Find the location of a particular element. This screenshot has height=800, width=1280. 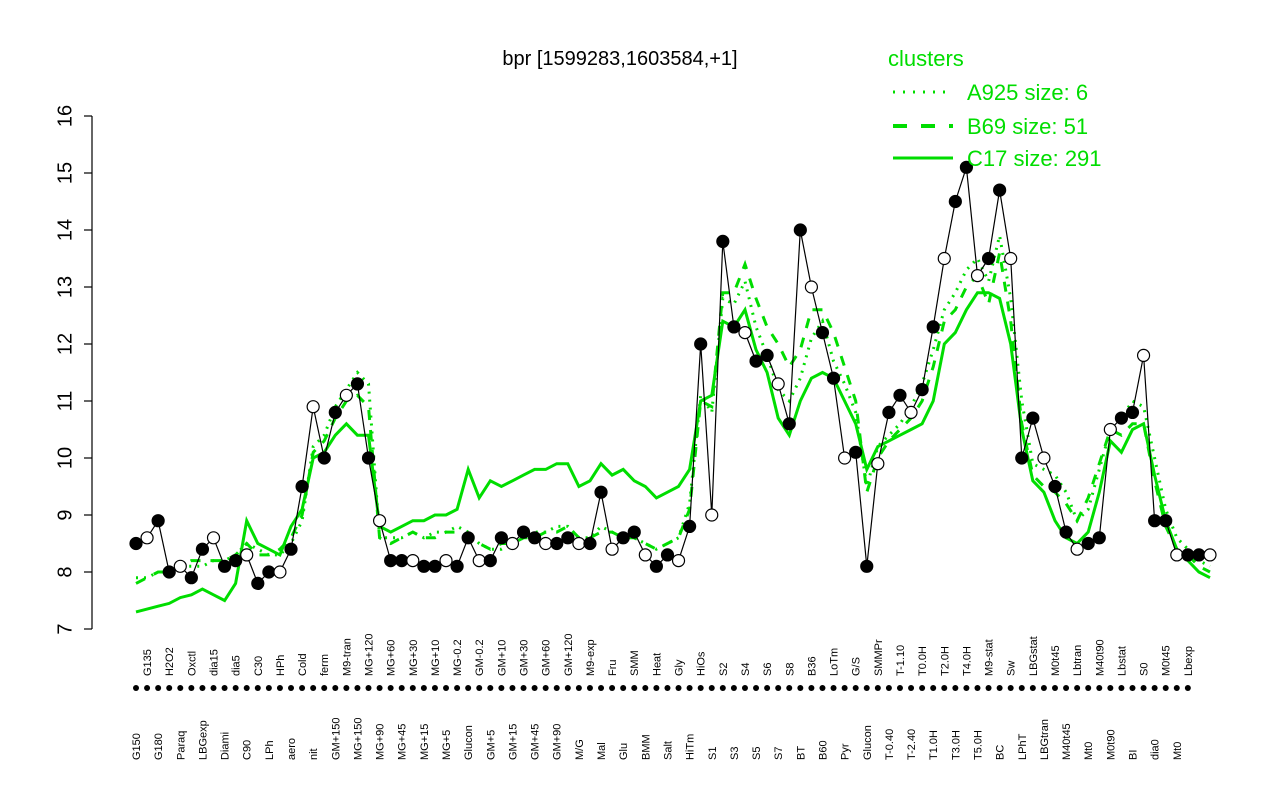

x-tick-label: HiOs is located at coordinates (702, 663).